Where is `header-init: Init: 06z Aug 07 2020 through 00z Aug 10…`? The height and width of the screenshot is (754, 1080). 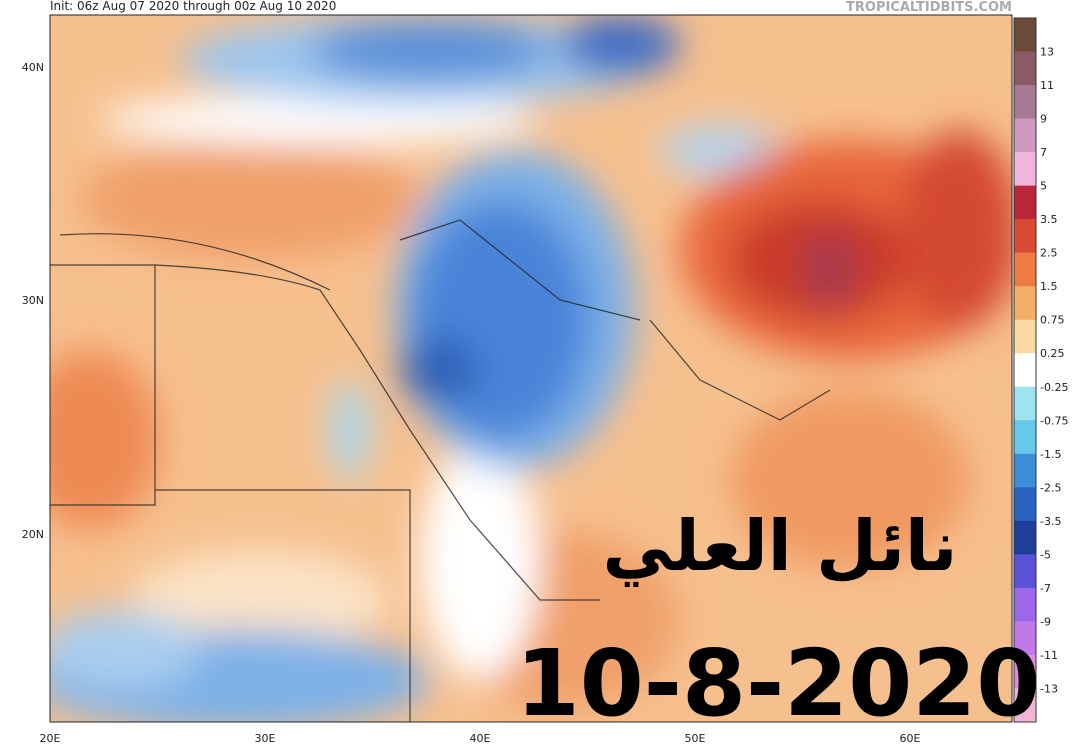 header-init: Init: 06z Aug 07 2020 through 00z Aug 10… is located at coordinates (193, 6).